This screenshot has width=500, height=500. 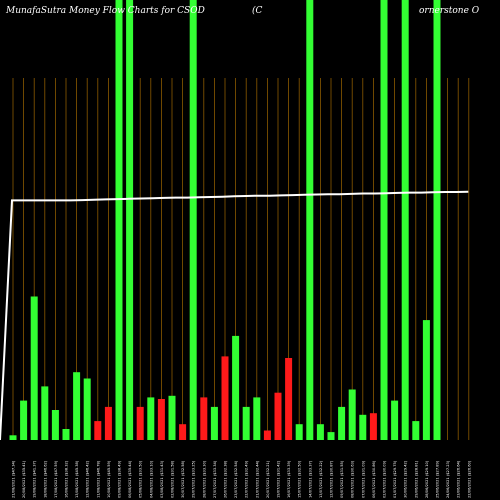 I want to click on x-tick-label: 13/08/2021 ($45.38), so click(x=77, y=479).